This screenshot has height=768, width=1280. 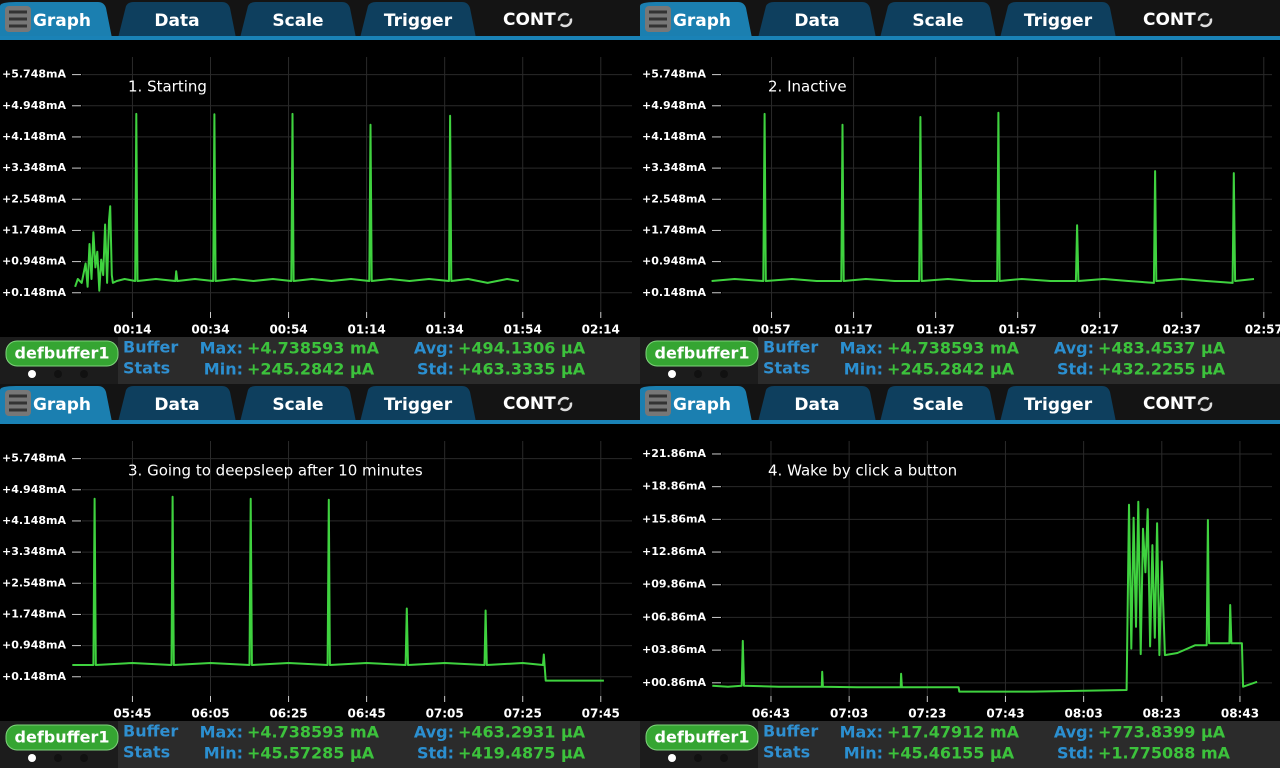 What do you see at coordinates (807, 87) in the screenshot?
I see `annotation: 2. Inactive` at bounding box center [807, 87].